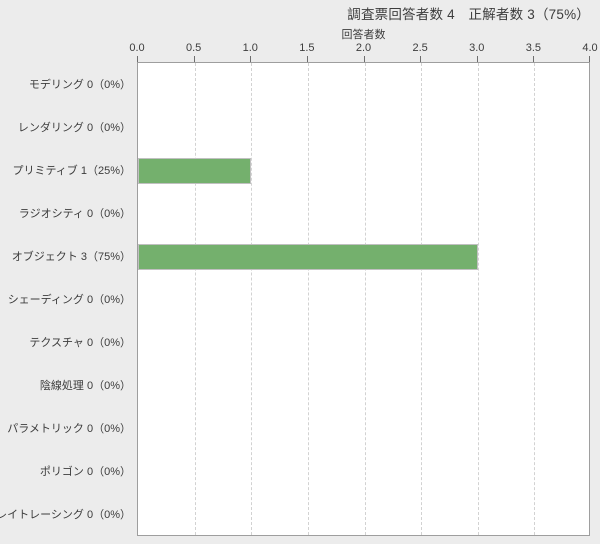 The height and width of the screenshot is (544, 600). I want to click on x-axis-title: 回答者数, so click(363, 35).